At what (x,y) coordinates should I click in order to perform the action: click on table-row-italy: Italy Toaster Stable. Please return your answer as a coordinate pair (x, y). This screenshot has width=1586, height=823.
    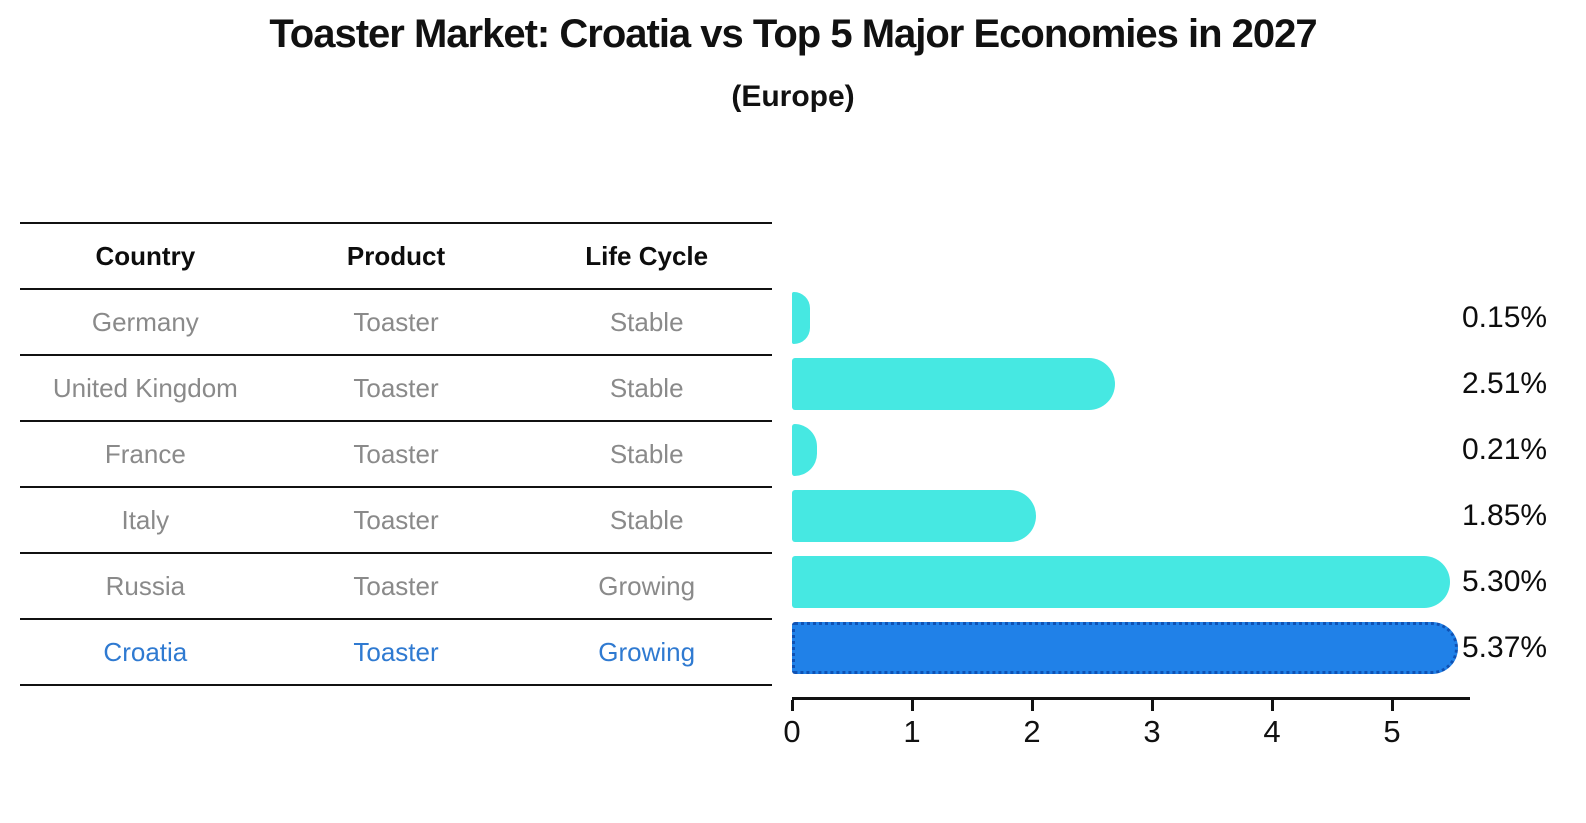
    Looking at the image, I should click on (396, 521).